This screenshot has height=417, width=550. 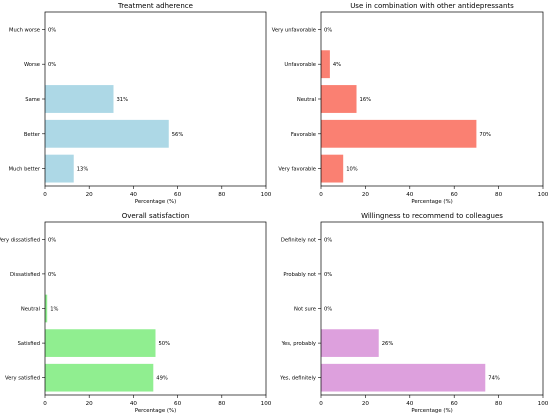 What do you see at coordinates (20, 240) in the screenshot?
I see `y-tick-label: Very dissatisfied` at bounding box center [20, 240].